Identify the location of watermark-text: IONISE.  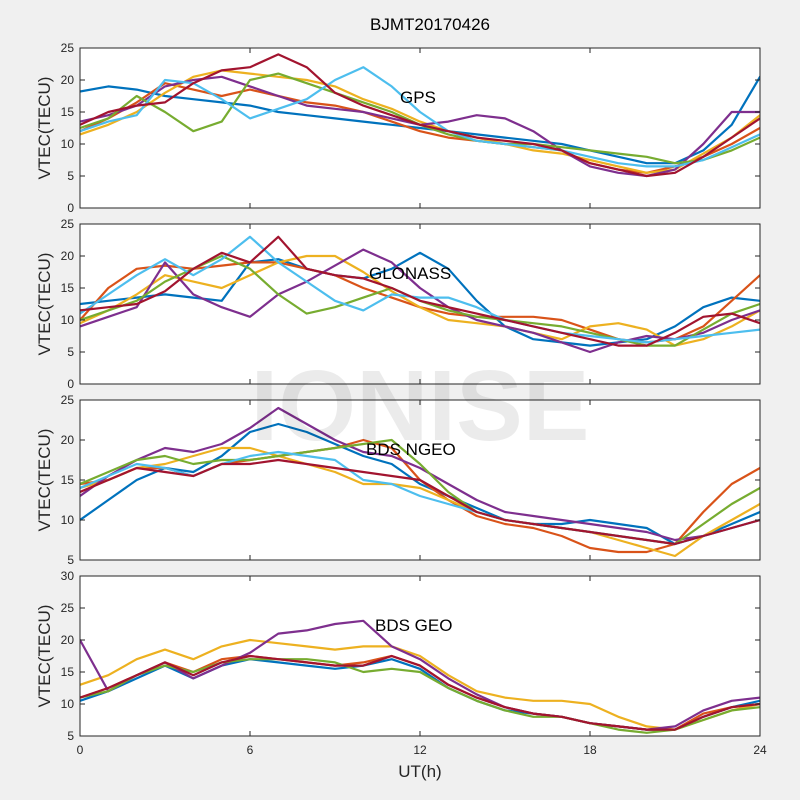
(420, 406).